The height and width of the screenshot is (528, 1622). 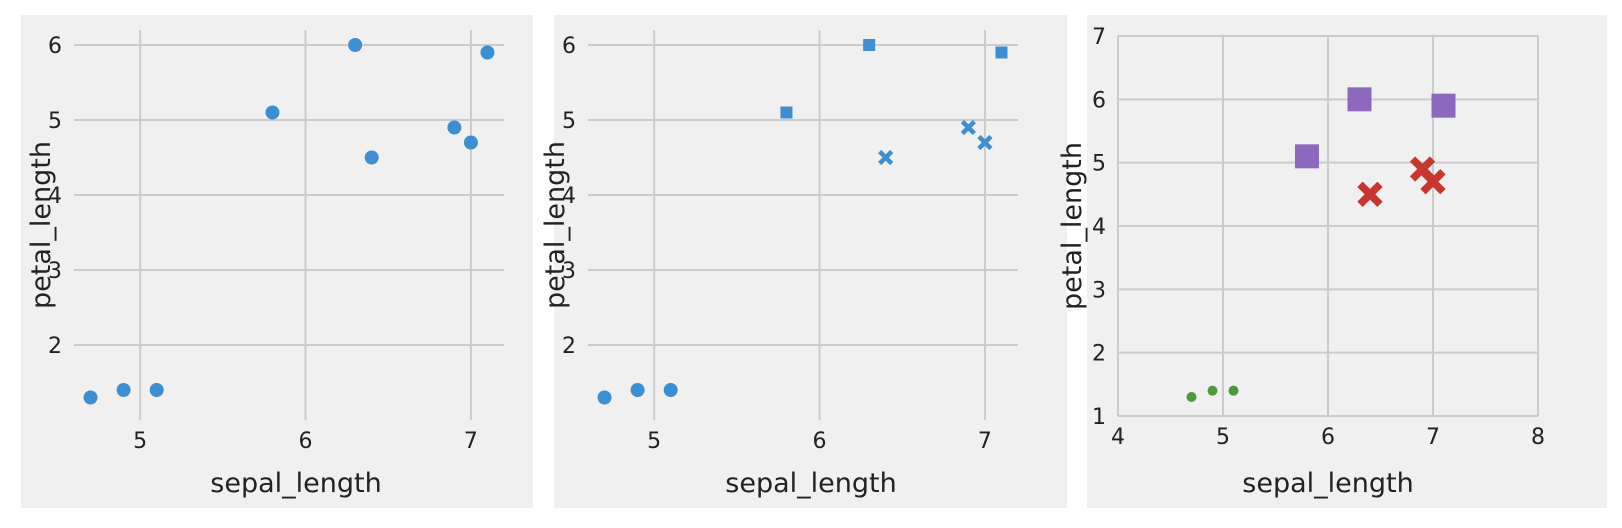 I want to click on y-tick-label: 7, so click(x=1099, y=37).